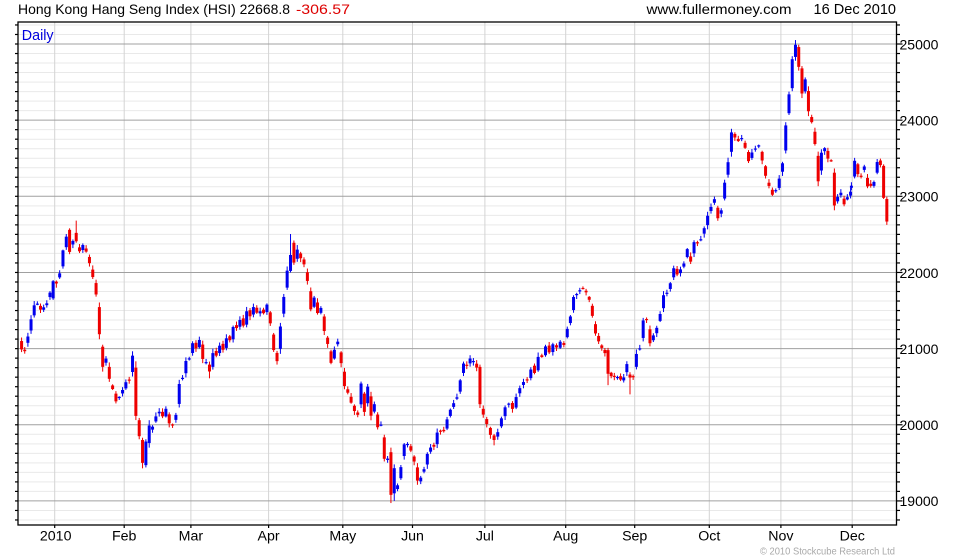 The height and width of the screenshot is (560, 980). Describe the element at coordinates (565, 537) in the screenshot. I see `svg-text: Aug` at that location.